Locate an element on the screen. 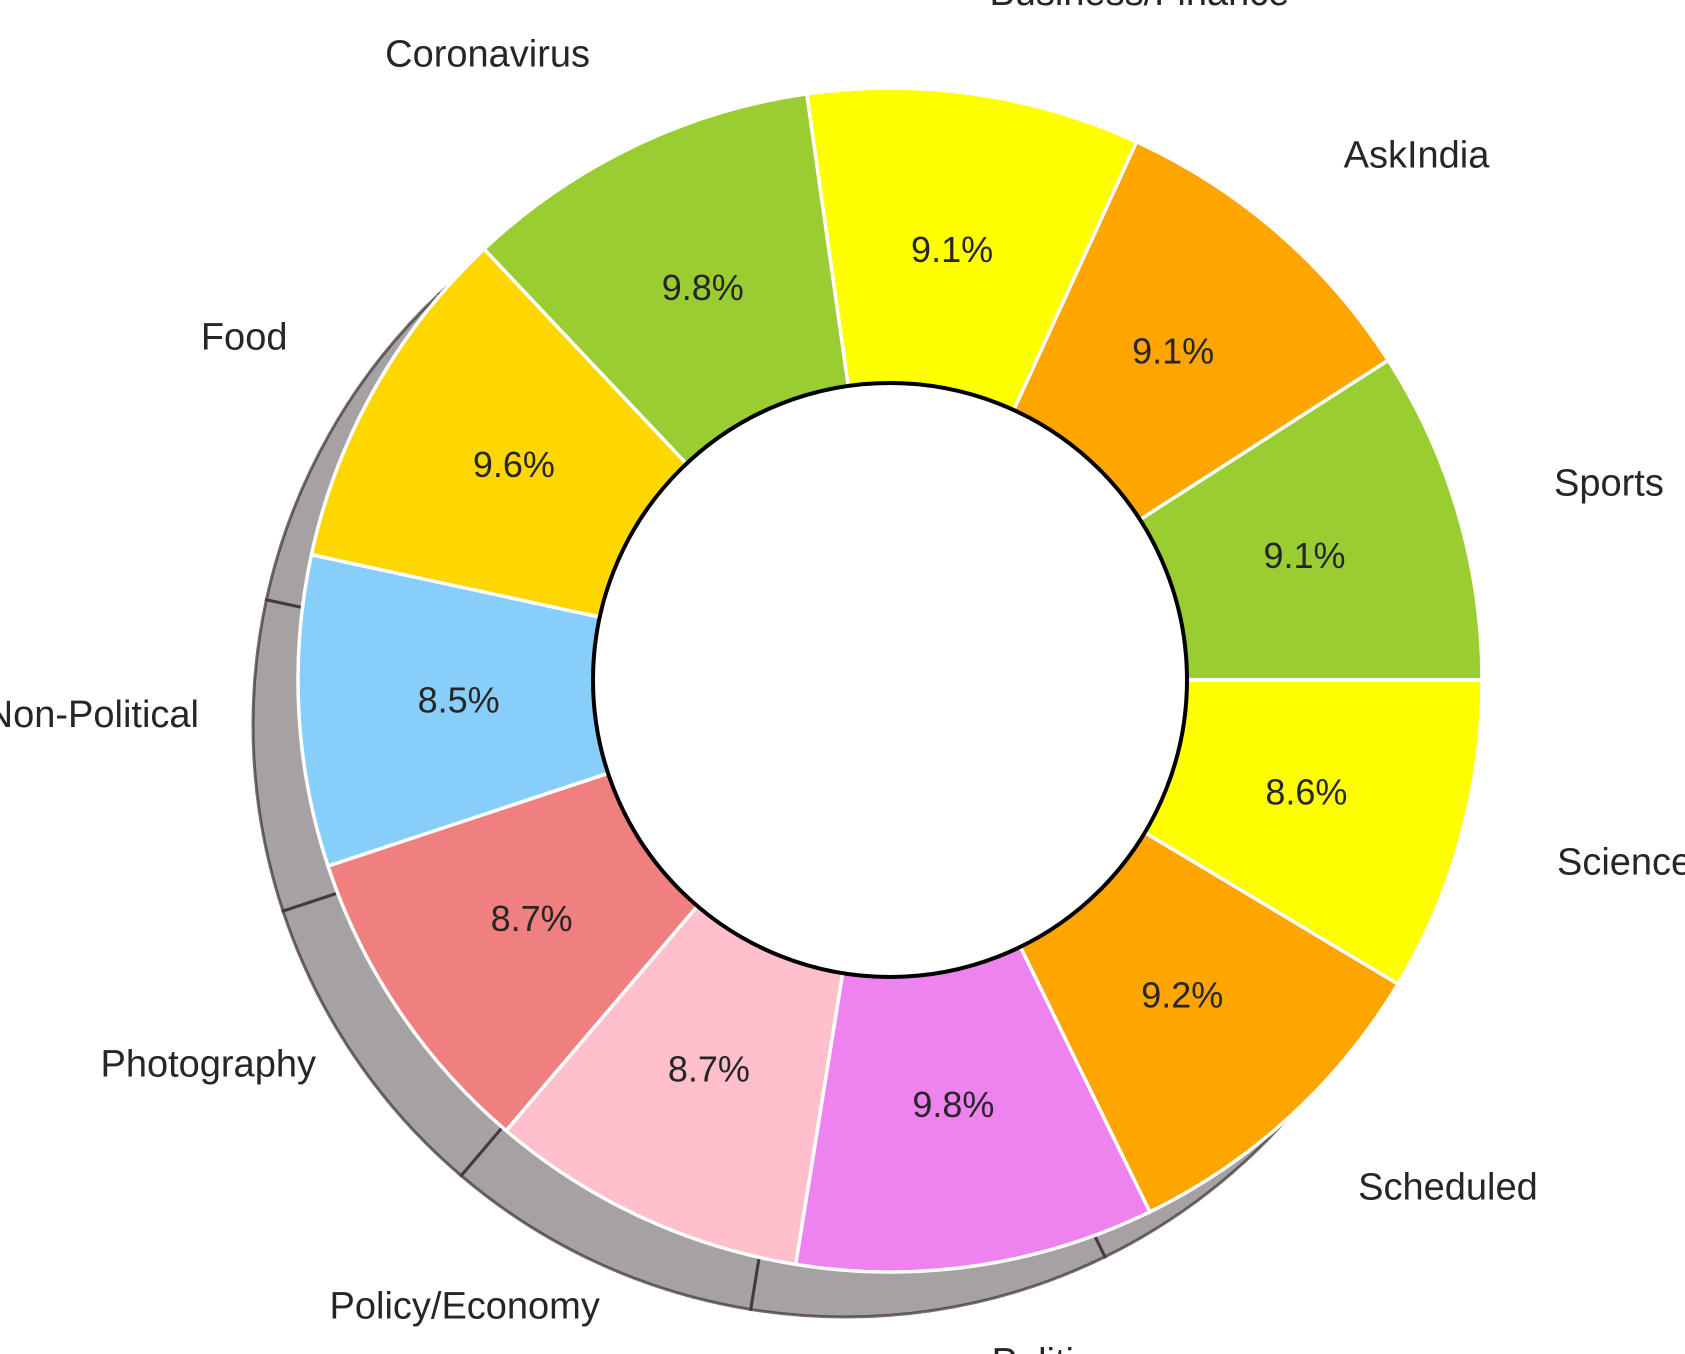  category-label-policy-economy: Policy/Economy is located at coordinates (465, 1306).